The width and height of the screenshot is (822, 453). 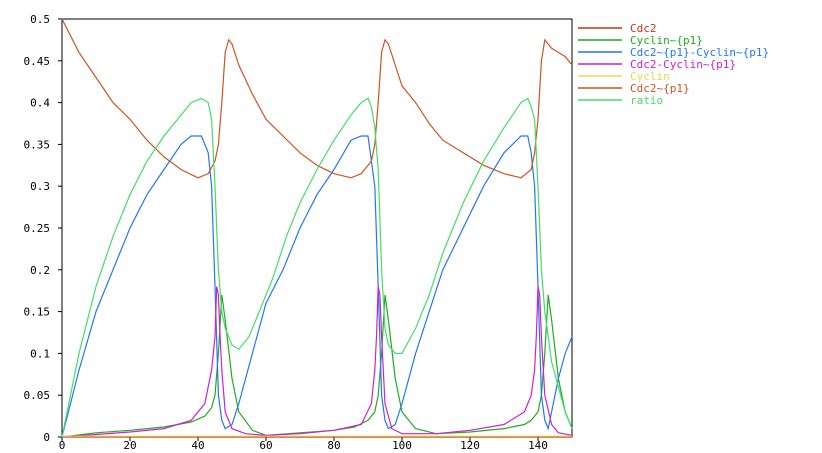 What do you see at coordinates (683, 64) in the screenshot?
I see `legend-label: Cdc2-Cyclin~{p1}` at bounding box center [683, 64].